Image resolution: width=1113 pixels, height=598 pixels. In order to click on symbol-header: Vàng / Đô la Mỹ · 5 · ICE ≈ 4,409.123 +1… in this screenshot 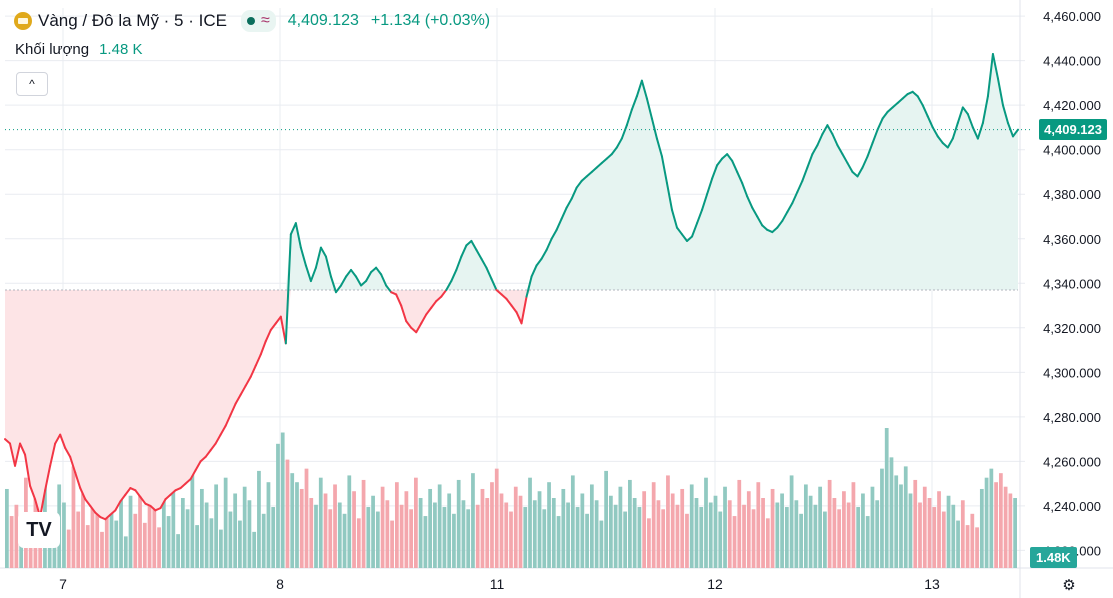, I will do `click(252, 21)`.